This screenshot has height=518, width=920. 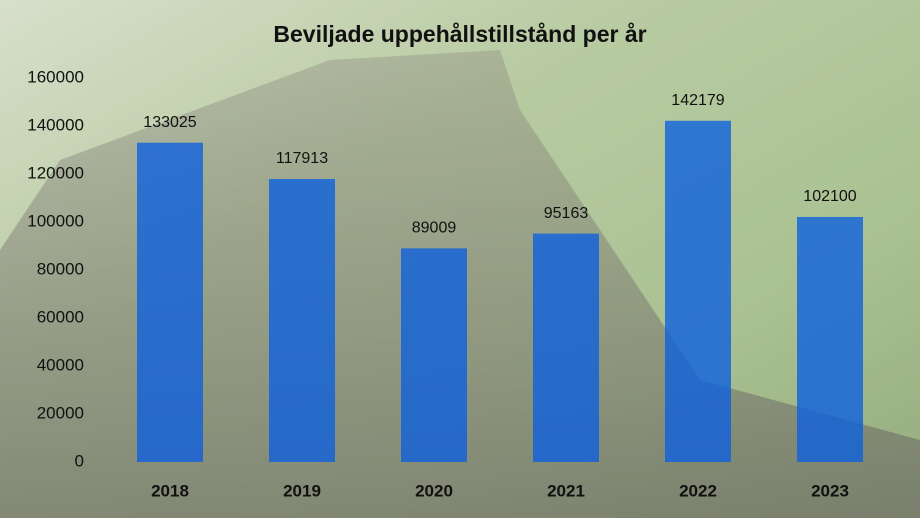 I want to click on x-tick-label: 2019, so click(x=302, y=490).